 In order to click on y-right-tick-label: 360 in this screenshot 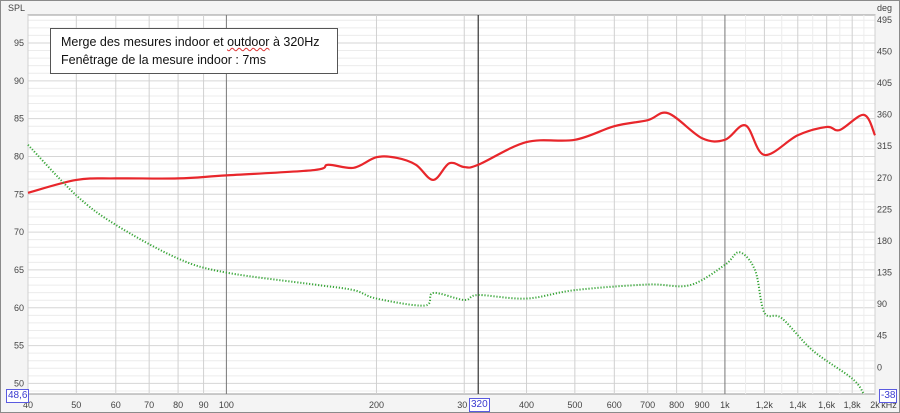, I will do `click(884, 115)`.